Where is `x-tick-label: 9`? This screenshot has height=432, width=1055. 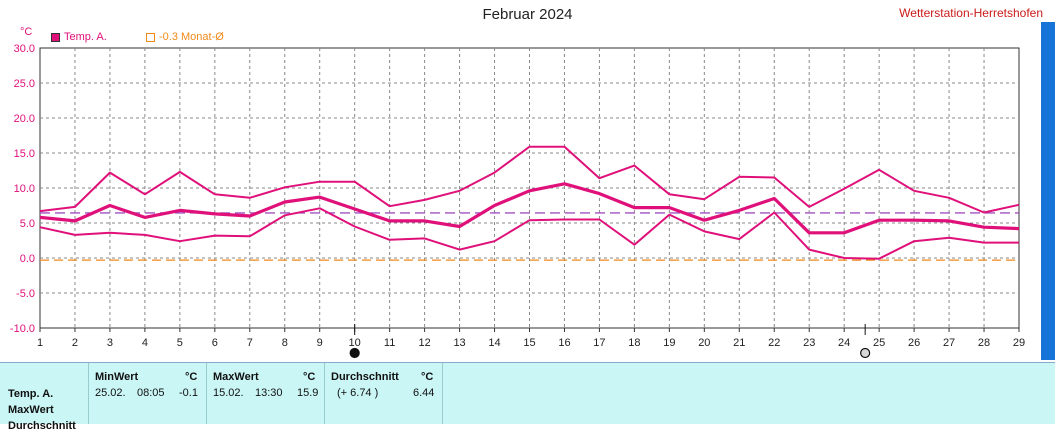
x-tick-label: 9 is located at coordinates (320, 343).